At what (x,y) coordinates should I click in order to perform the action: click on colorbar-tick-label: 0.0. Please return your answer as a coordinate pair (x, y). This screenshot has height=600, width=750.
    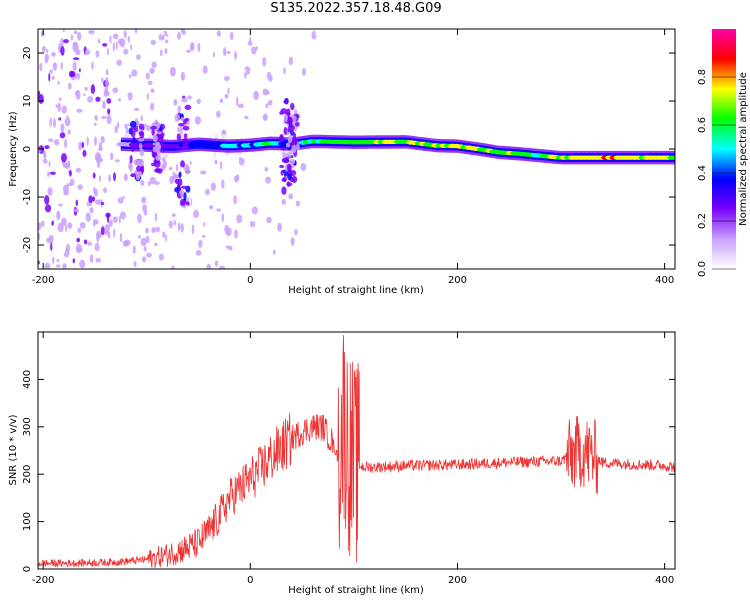
    Looking at the image, I should click on (702, 269).